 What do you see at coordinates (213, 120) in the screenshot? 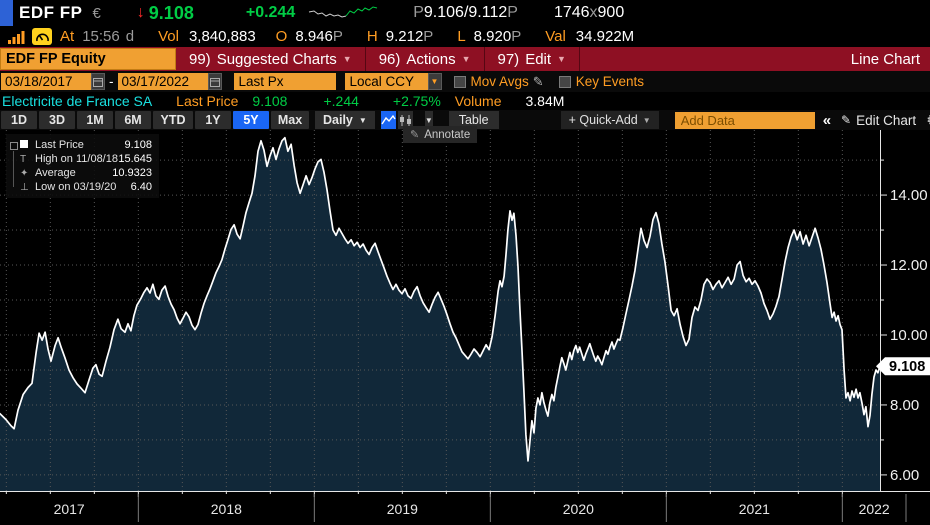
I see `period-1y-button: 1Y` at bounding box center [213, 120].